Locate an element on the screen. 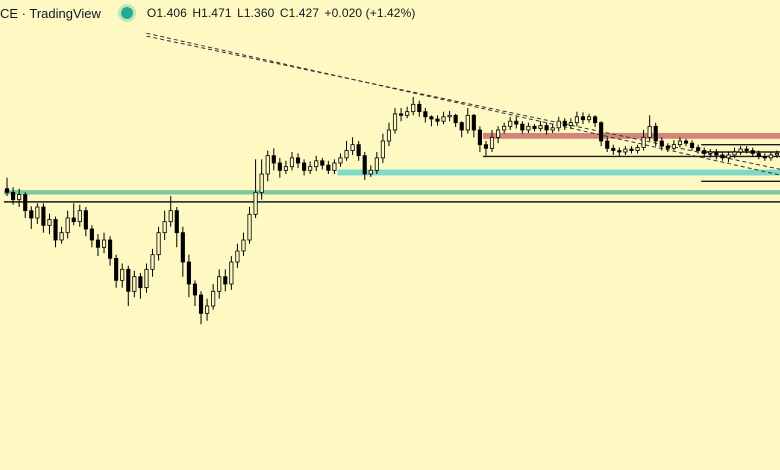 The width and height of the screenshot is (780, 470). ohlc-change: +0.020 (+1.42%) is located at coordinates (370, 13).